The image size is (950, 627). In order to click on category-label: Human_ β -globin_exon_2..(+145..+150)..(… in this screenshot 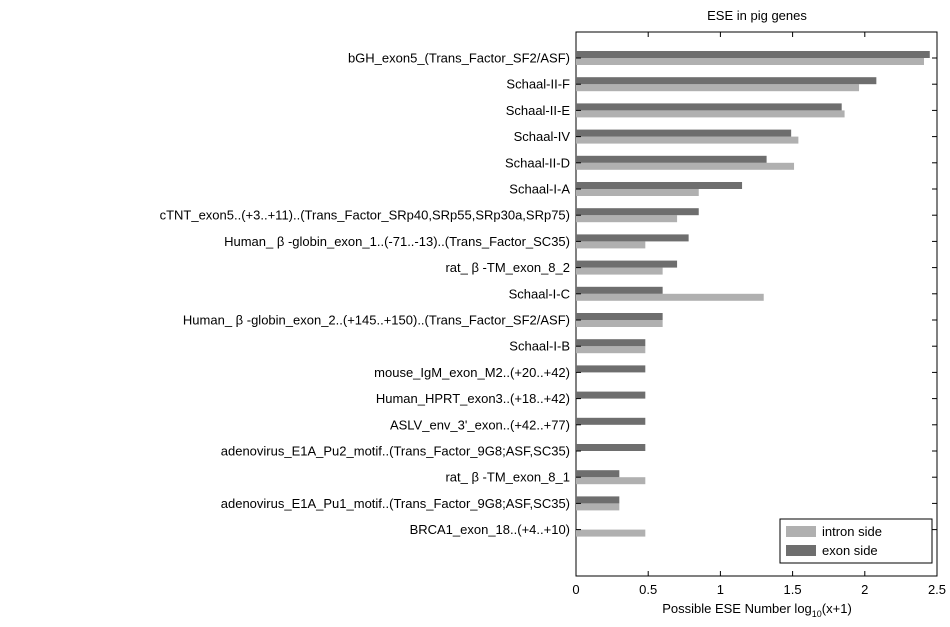, I will do `click(376, 320)`.